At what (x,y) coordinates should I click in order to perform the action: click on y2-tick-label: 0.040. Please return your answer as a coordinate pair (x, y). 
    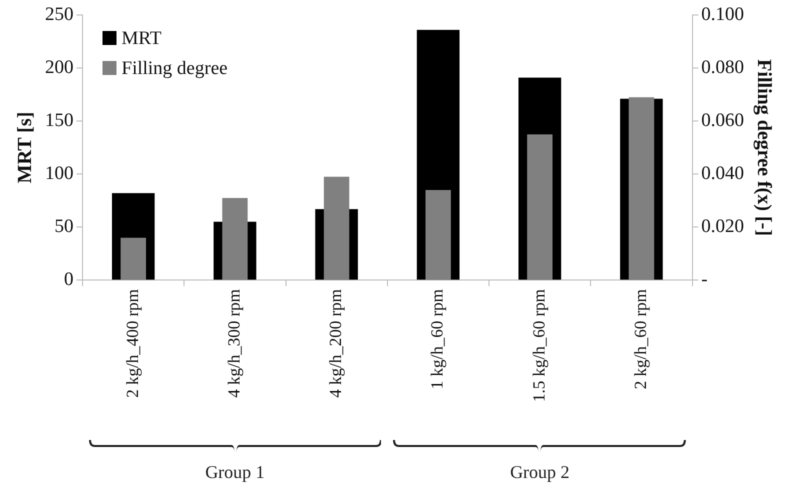
    Looking at the image, I should click on (722, 173).